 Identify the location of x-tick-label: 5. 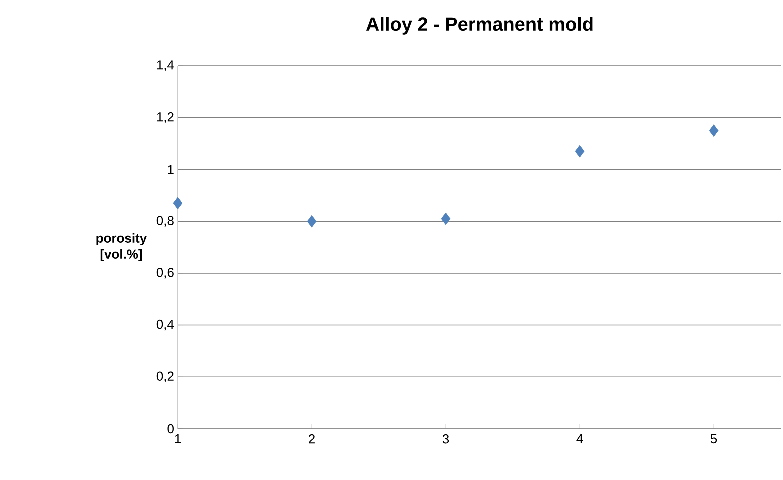
(714, 439).